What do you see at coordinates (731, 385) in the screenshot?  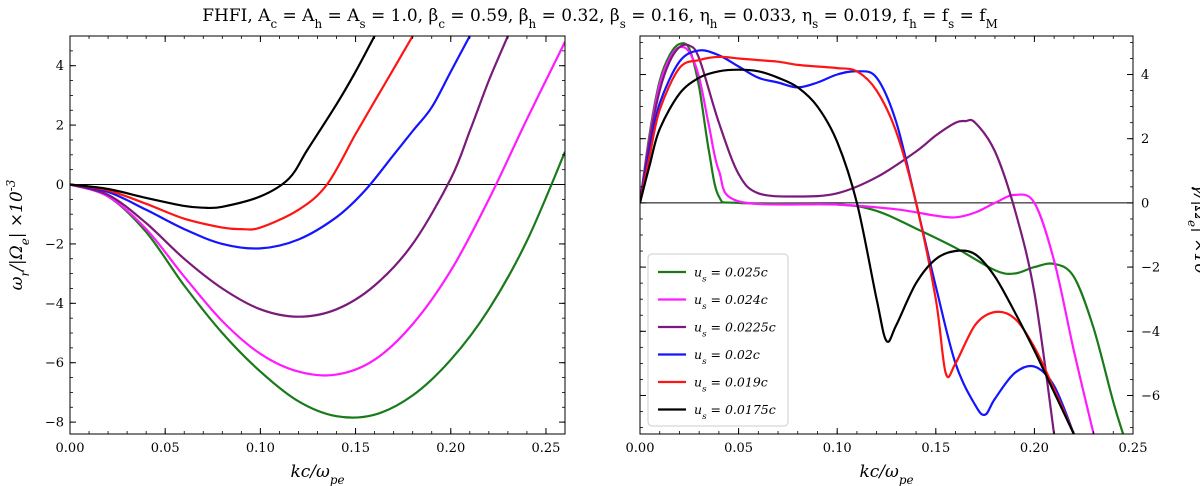 I see `legend-entry-label: us = 0.019c` at bounding box center [731, 385].